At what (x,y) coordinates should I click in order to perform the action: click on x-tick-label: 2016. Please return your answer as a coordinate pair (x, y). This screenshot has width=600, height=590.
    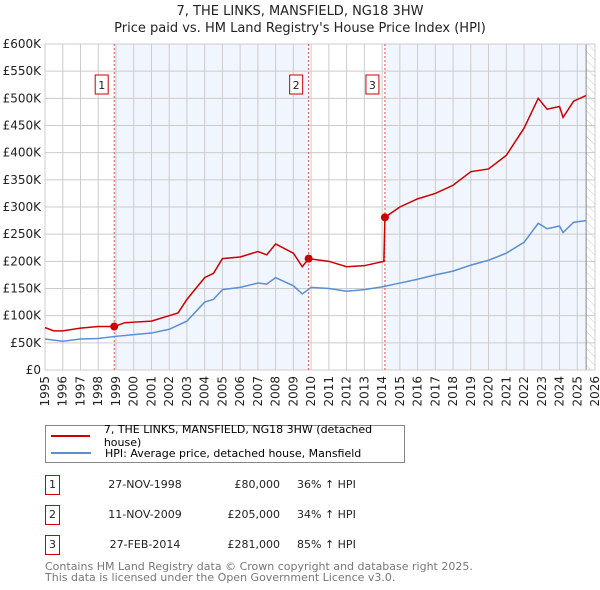
    Looking at the image, I should click on (418, 391).